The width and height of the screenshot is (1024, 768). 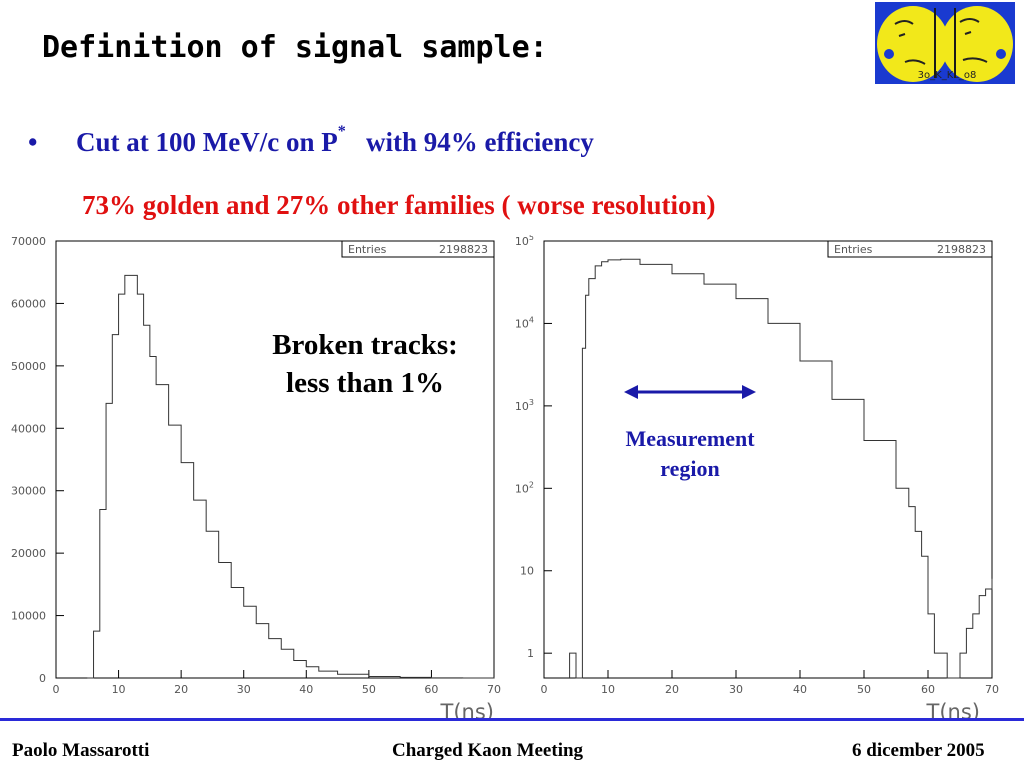 I want to click on broken-tracks-line-2: less than 1%, so click(x=365, y=383).